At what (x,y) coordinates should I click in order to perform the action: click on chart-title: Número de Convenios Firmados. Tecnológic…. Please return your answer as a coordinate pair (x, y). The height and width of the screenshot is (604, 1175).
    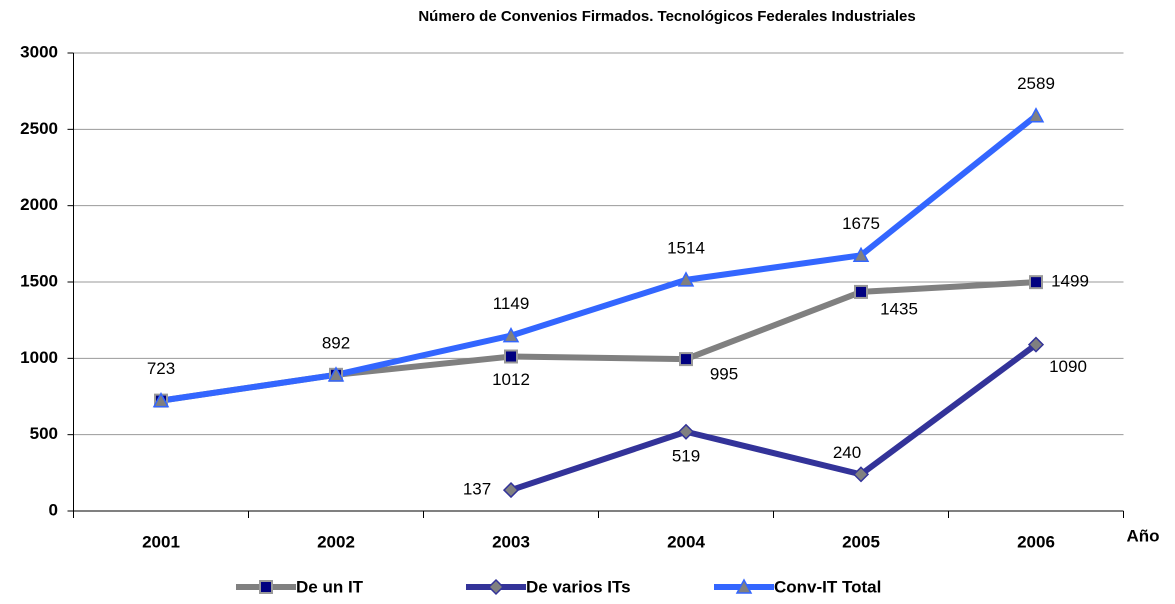
    Looking at the image, I should click on (666, 16).